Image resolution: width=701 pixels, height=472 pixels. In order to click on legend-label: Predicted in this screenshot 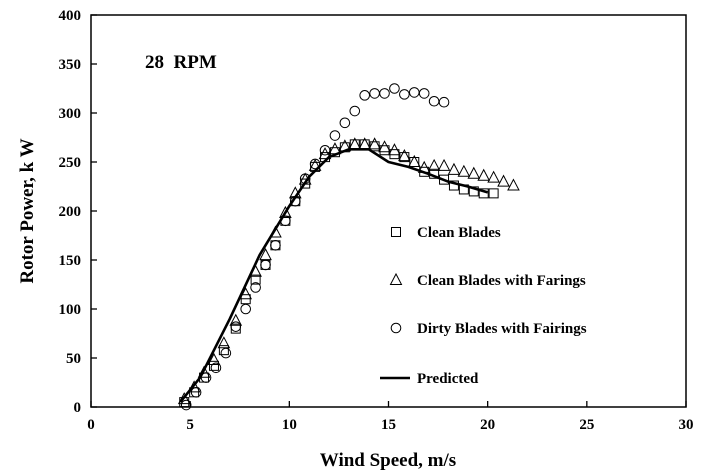, I will do `click(448, 379)`.